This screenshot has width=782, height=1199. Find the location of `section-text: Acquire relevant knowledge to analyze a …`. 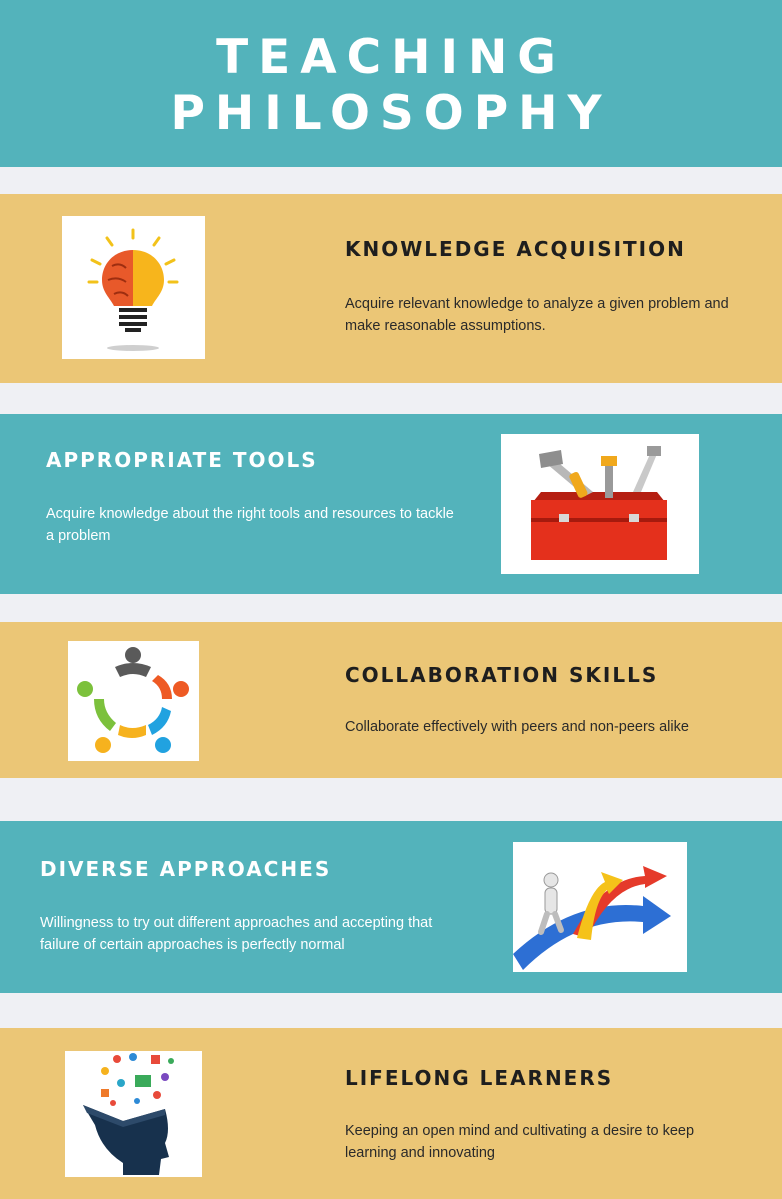

section-text: Acquire relevant knowledge to analyze a … is located at coordinates (537, 315).